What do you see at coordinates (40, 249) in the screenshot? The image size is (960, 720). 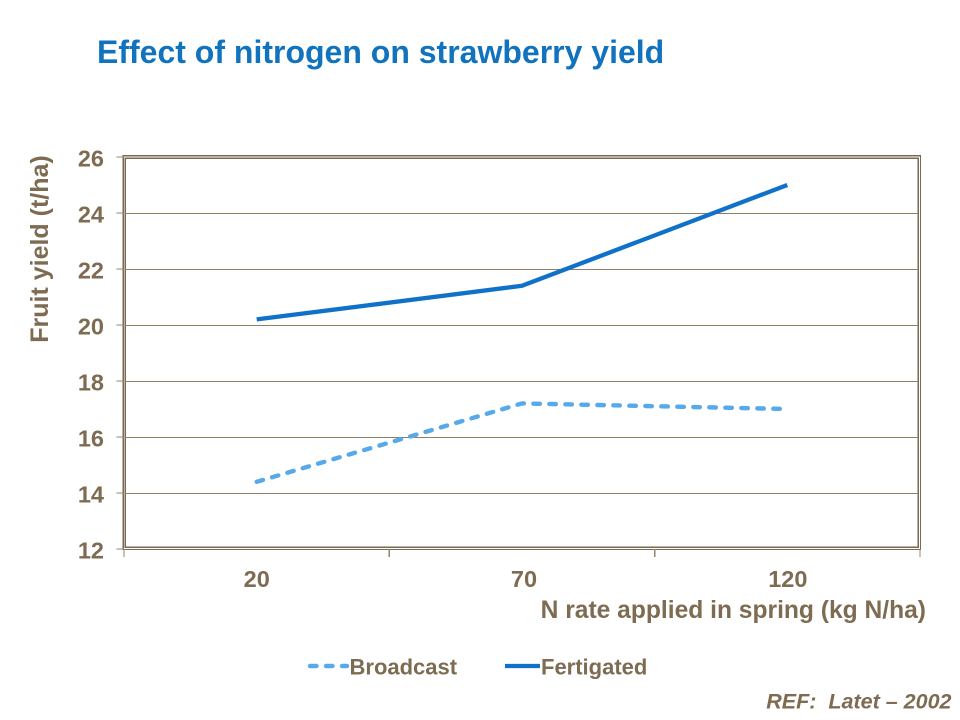 I see `svg-text: Fruit yield (t/ha)` at bounding box center [40, 249].